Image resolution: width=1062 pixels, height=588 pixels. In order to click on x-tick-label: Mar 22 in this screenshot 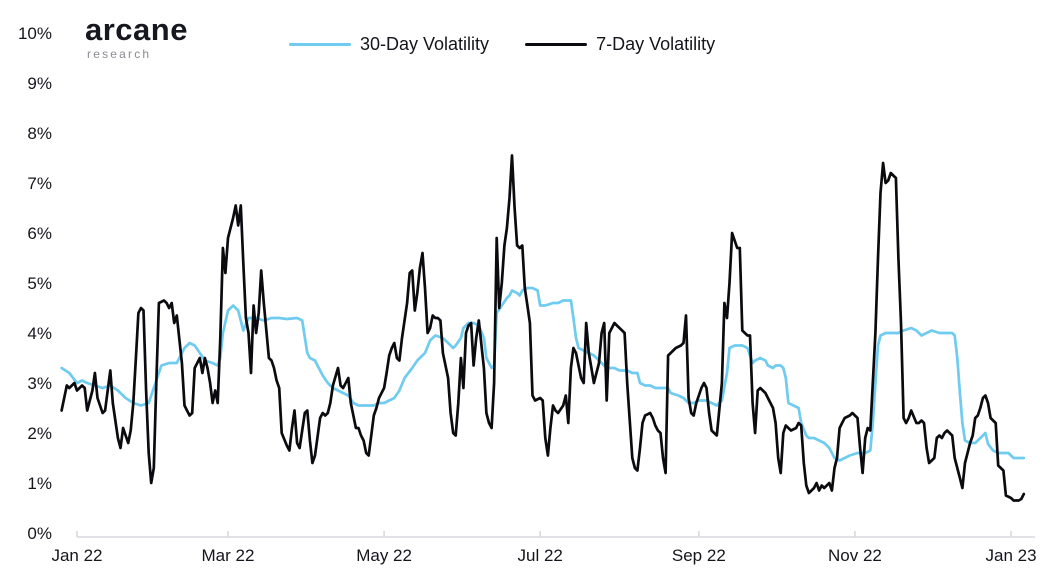, I will do `click(228, 555)`.